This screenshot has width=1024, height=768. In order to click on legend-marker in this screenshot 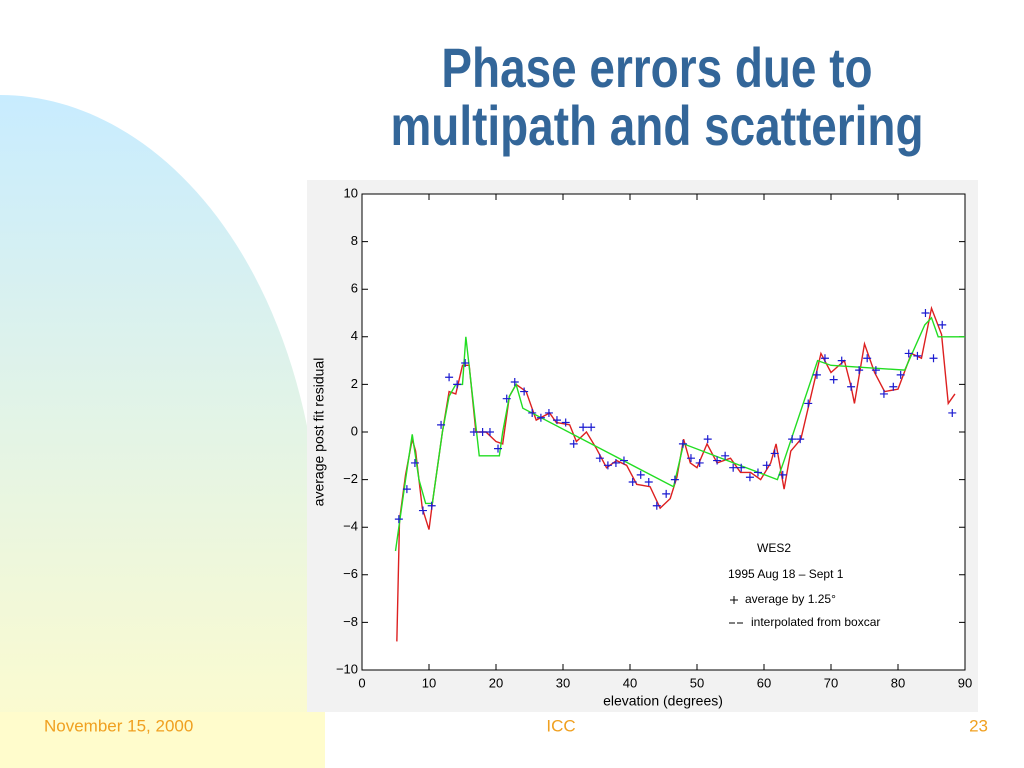, I will do `click(734, 600)`.